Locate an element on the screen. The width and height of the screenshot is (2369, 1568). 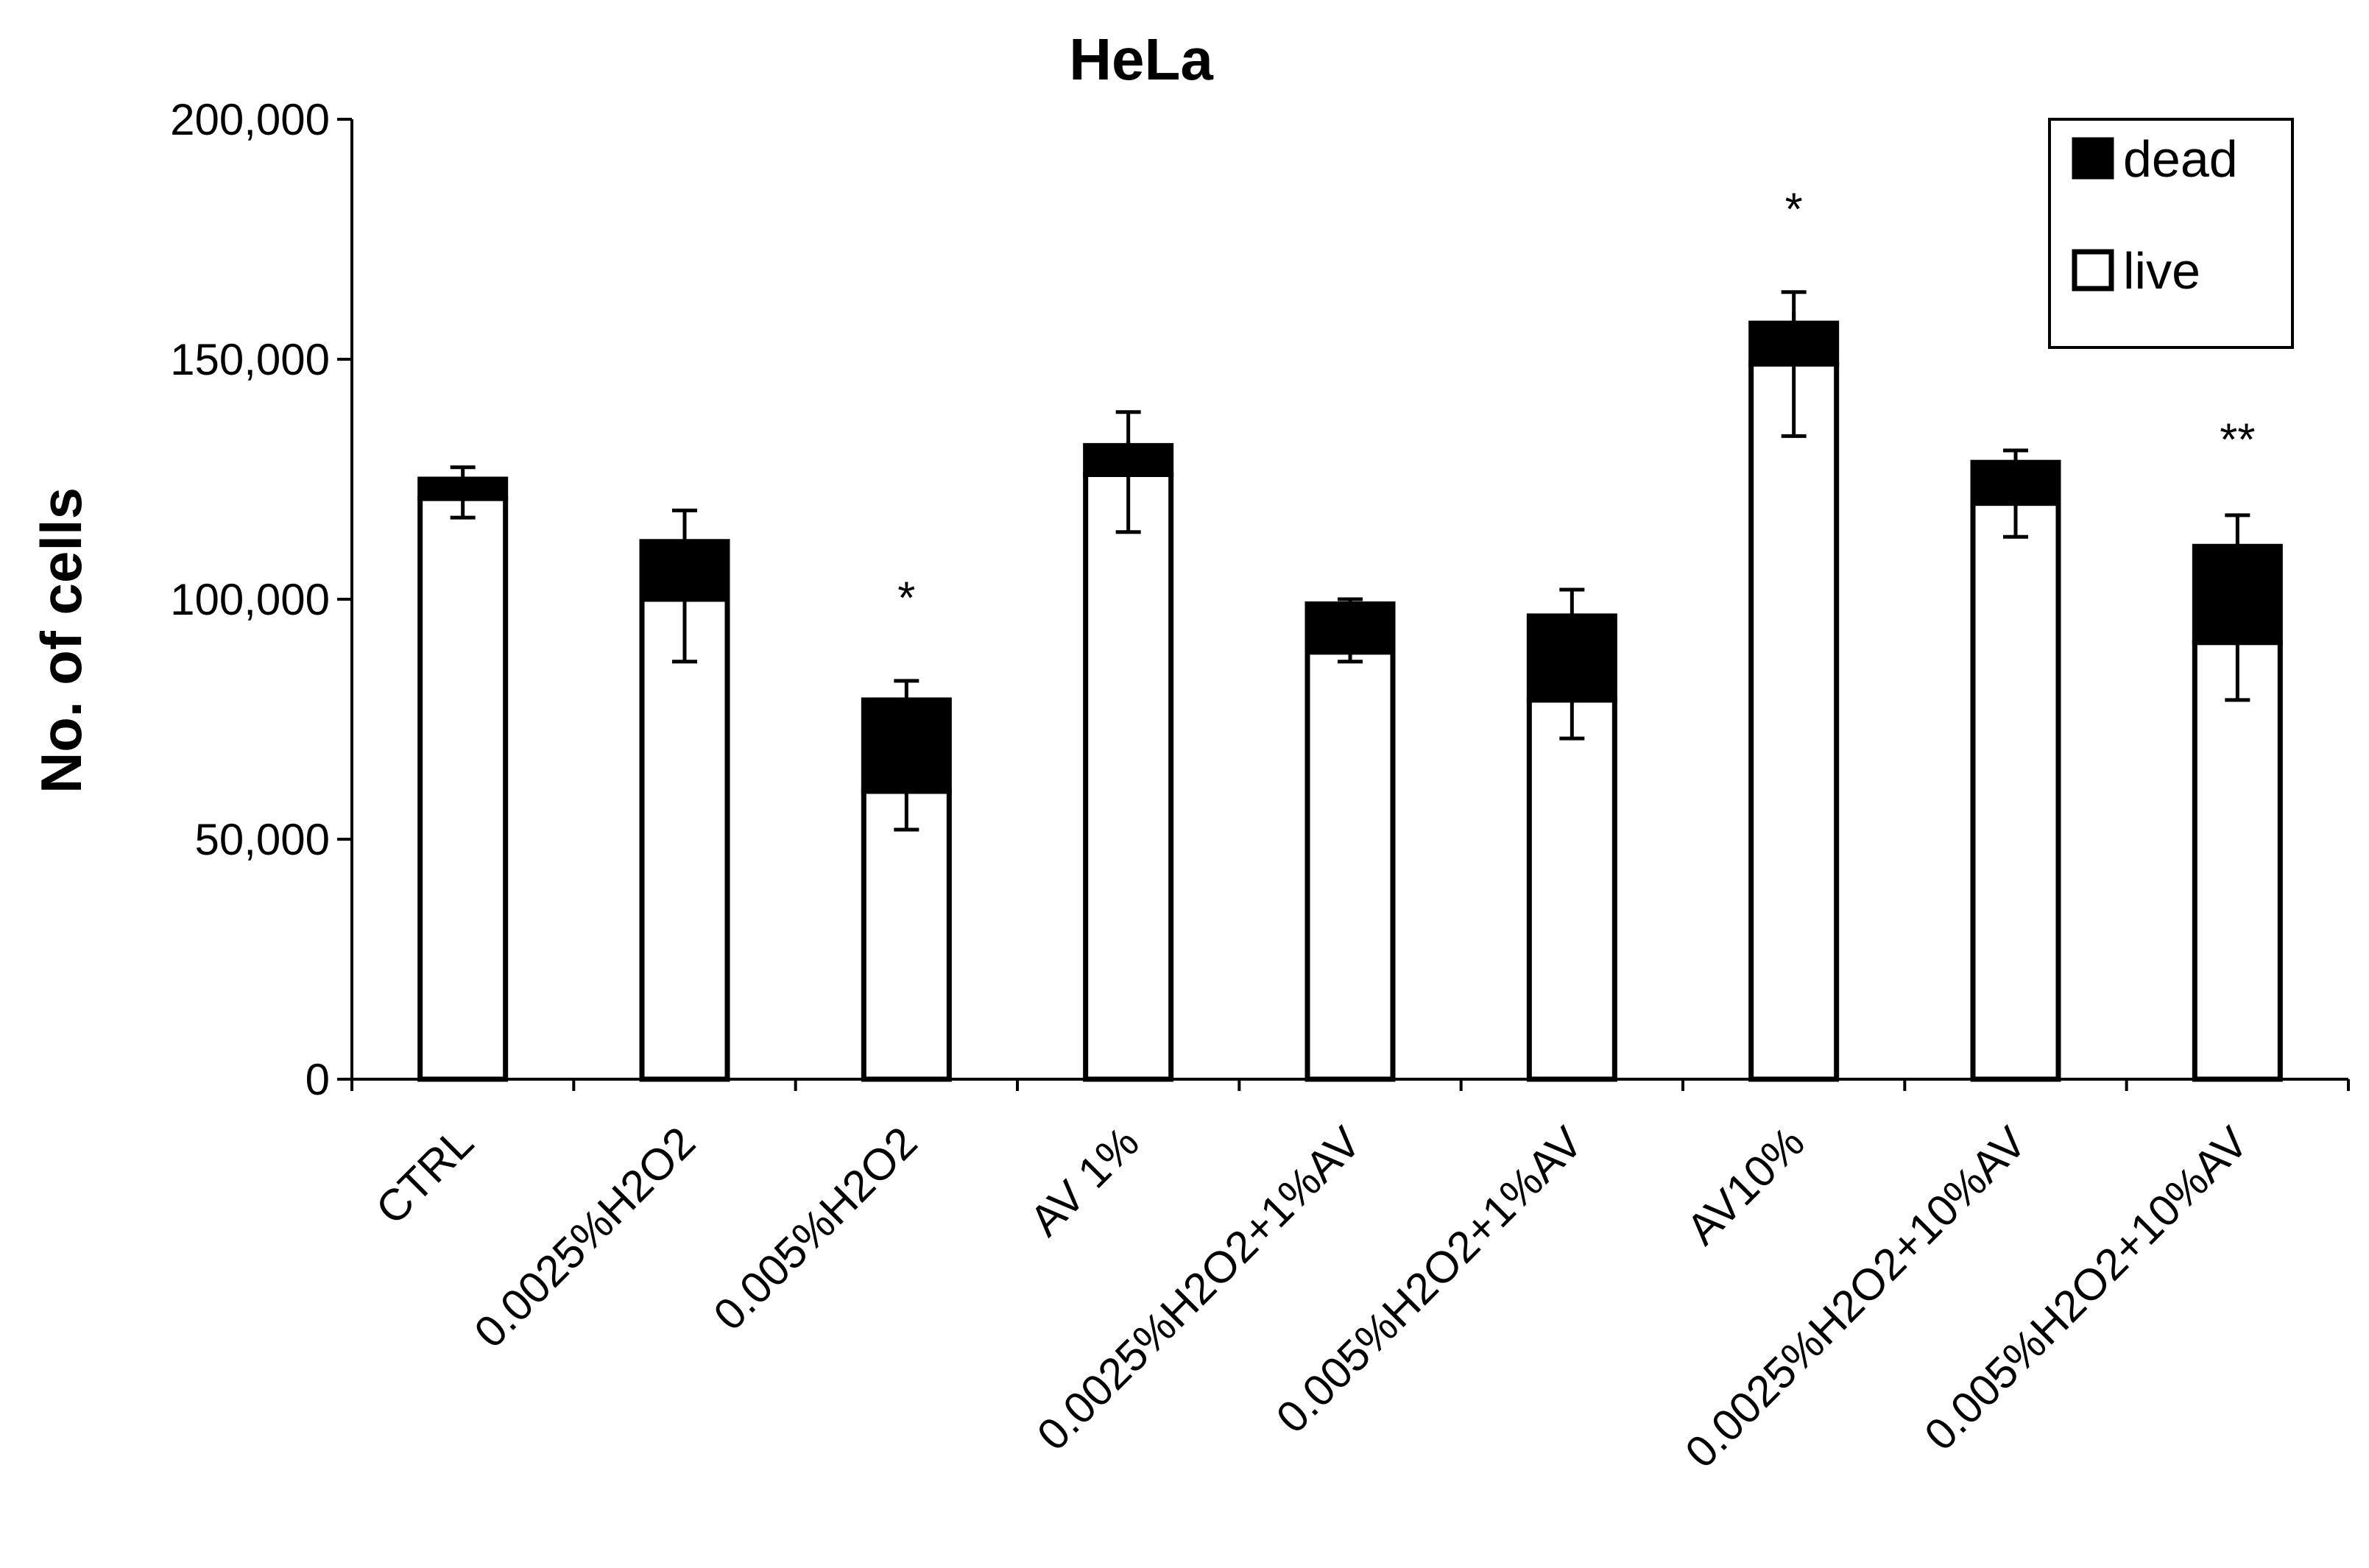
legend: dead live is located at coordinates (2171, 233).